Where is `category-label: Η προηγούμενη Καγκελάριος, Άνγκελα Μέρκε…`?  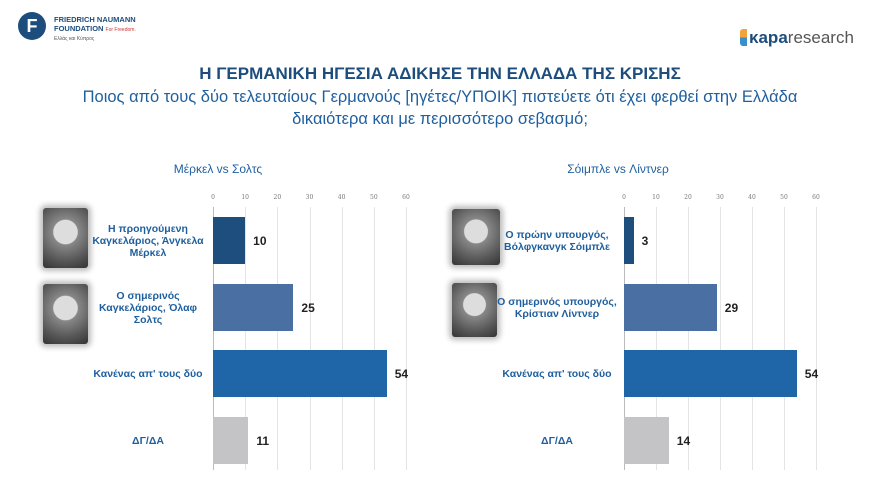 category-label: Η προηγούμενη Καγκελάριος, Άνγκελα Μέρκε… is located at coordinates (148, 240).